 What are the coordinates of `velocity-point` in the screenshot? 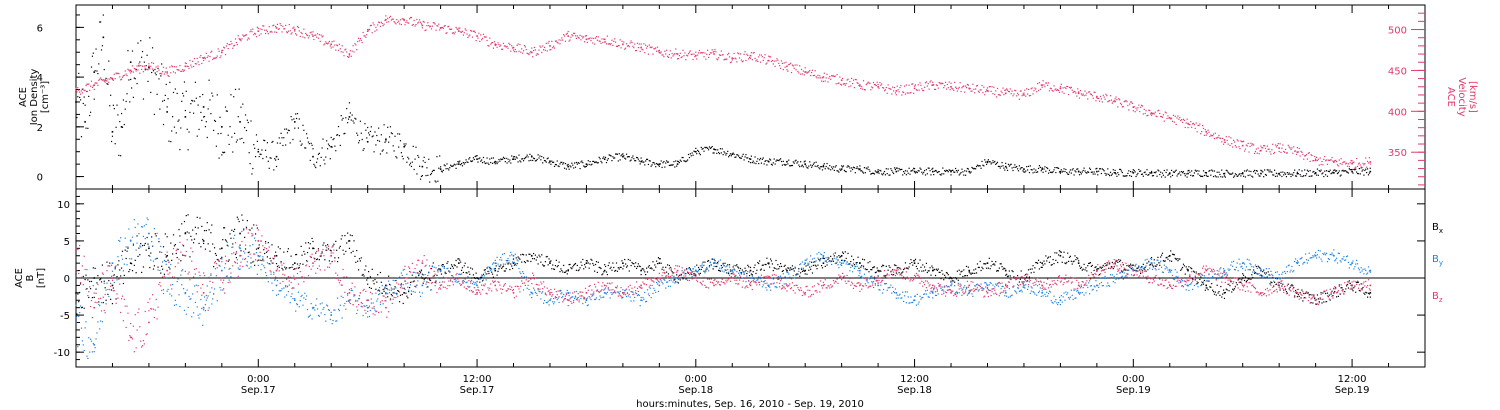 It's located at (1261, 150).